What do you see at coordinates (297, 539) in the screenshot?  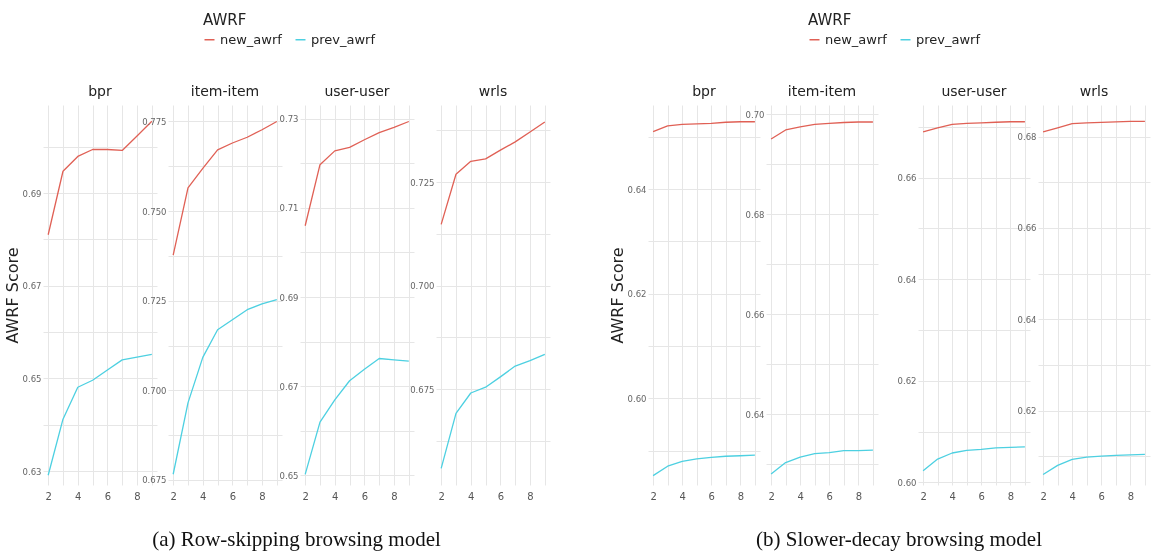 I see `text: (a) Row-skipping browsing model` at bounding box center [297, 539].